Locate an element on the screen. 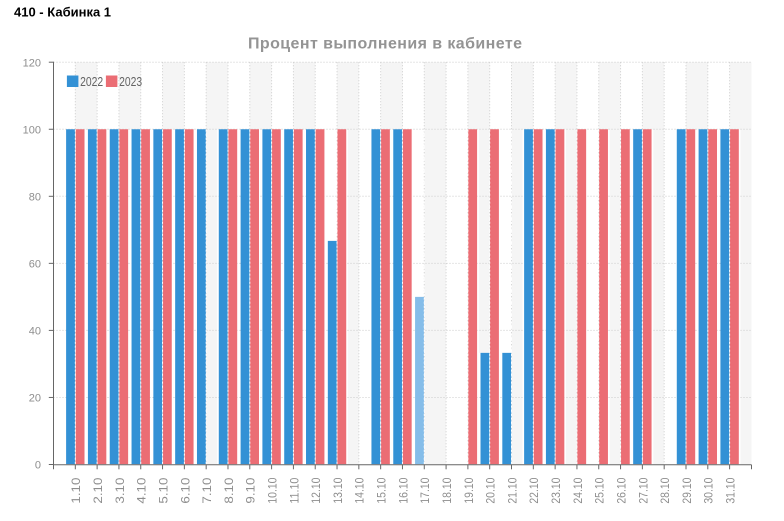 This screenshot has height=521, width=784. svg-text: 19.10 is located at coordinates (470, 491).